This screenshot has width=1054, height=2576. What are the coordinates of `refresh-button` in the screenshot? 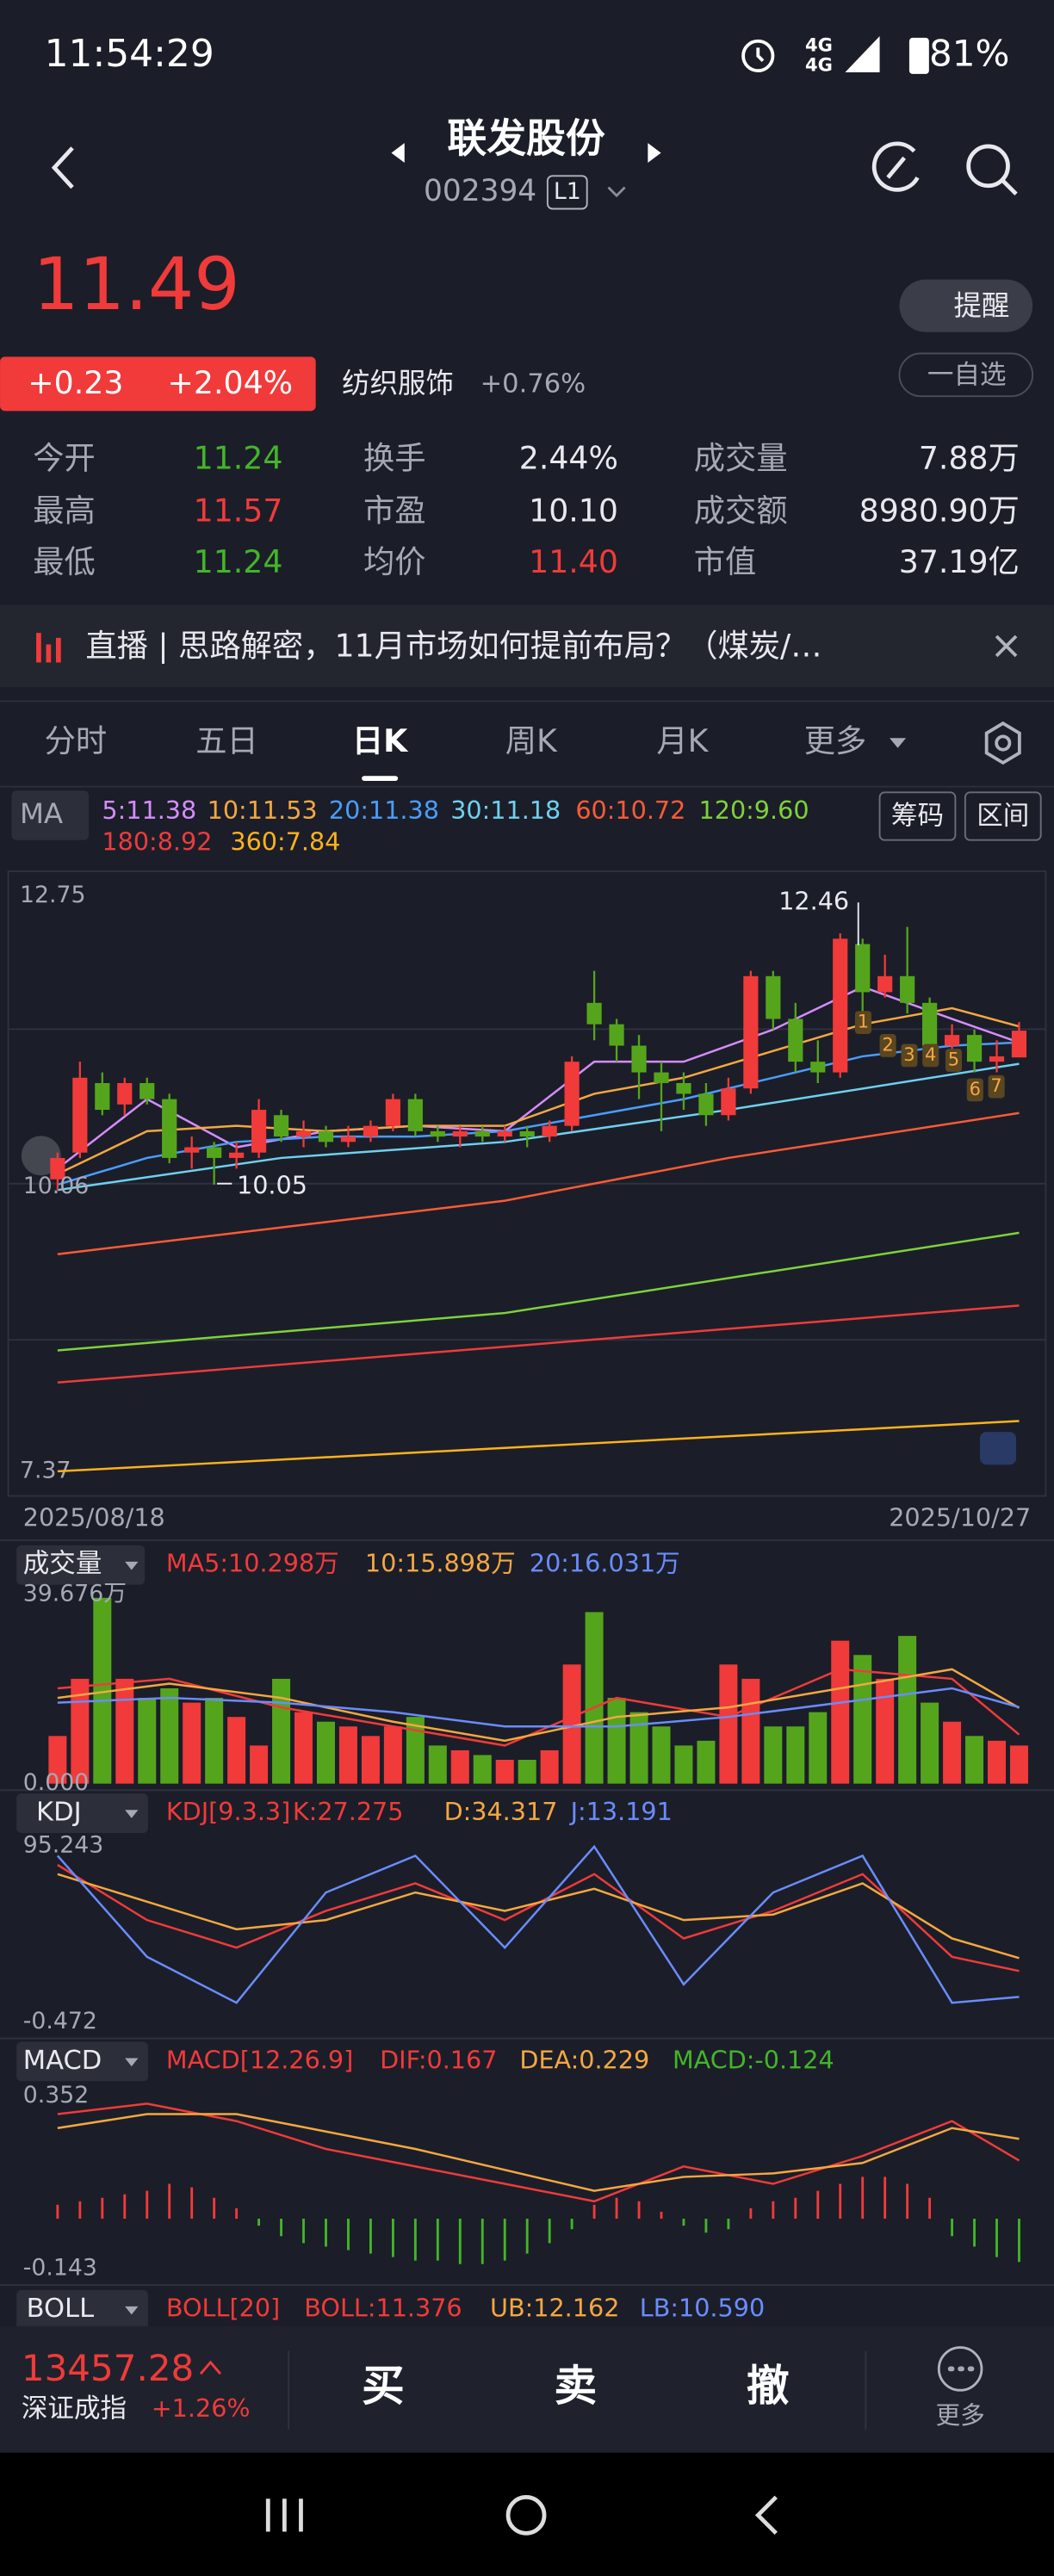 It's located at (896, 167).